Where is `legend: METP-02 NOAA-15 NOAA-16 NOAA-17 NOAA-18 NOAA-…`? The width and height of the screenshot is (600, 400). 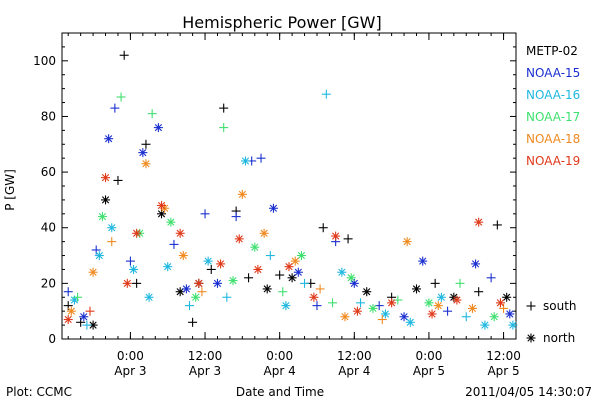 legend: METP-02 NOAA-15 NOAA-16 NOAA-17 NOAA-18 NOAA-… is located at coordinates (553, 106).